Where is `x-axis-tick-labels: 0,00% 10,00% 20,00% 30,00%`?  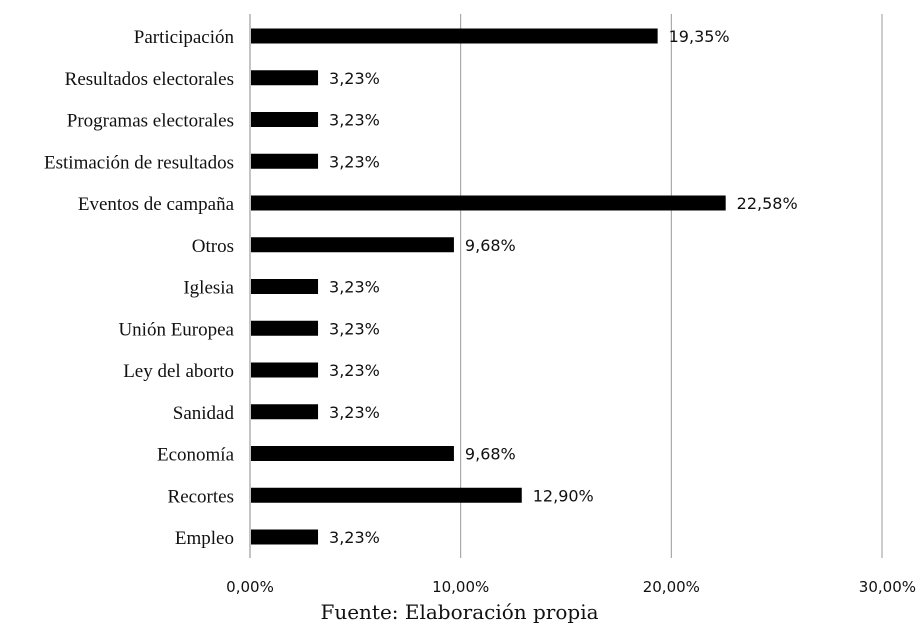 x-axis-tick-labels: 0,00% 10,00% 20,00% 30,00% is located at coordinates (571, 587).